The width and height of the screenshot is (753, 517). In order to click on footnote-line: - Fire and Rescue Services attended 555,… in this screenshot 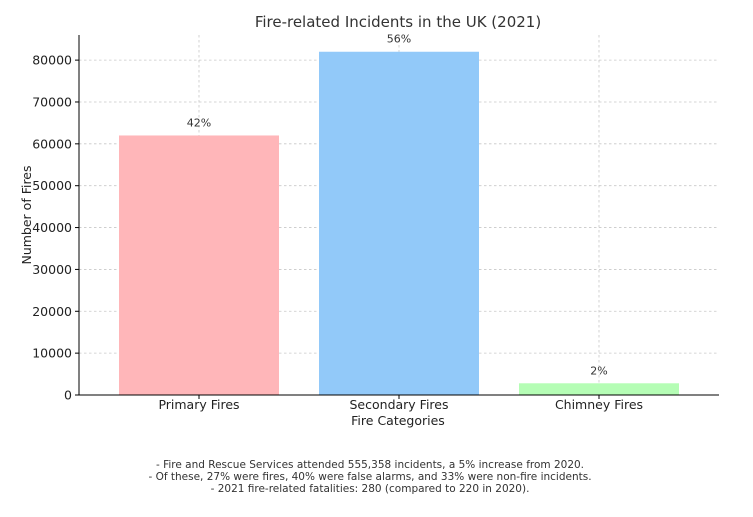, I will do `click(370, 465)`.